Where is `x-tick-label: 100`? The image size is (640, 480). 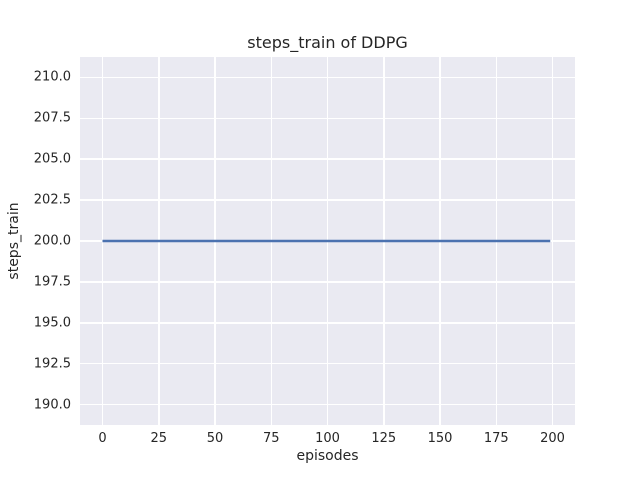 x-tick-label: 100 is located at coordinates (327, 438).